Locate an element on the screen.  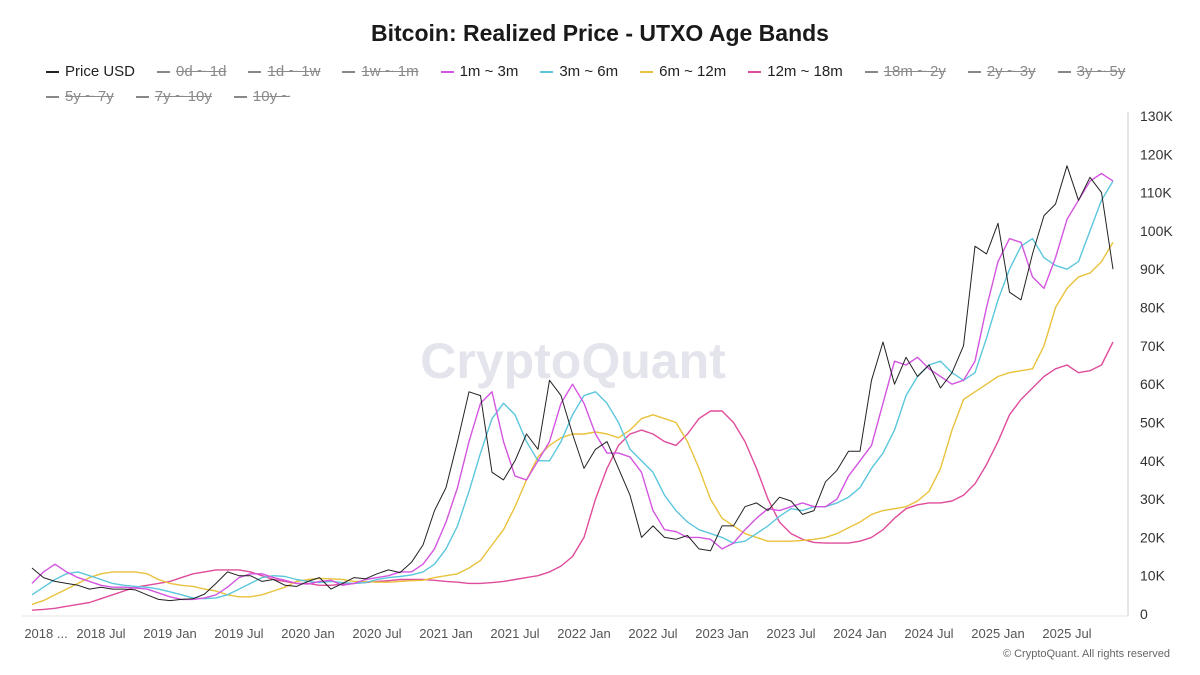
x-tick-label: 2021 Jan is located at coordinates (446, 633).